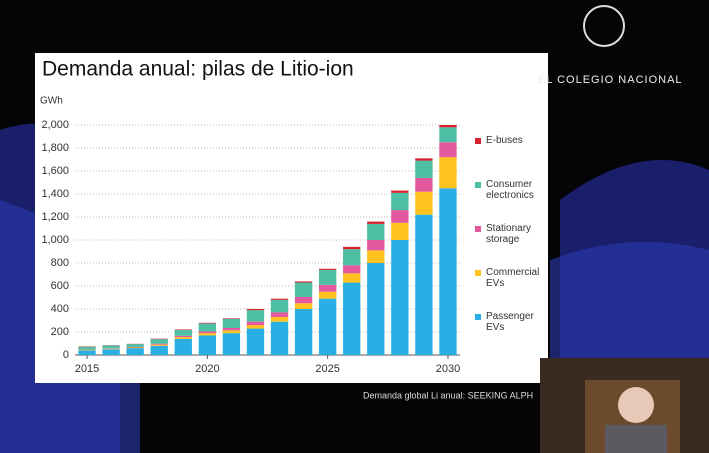 This screenshot has width=709, height=453. I want to click on y-tick-label: 800, so click(60, 263).